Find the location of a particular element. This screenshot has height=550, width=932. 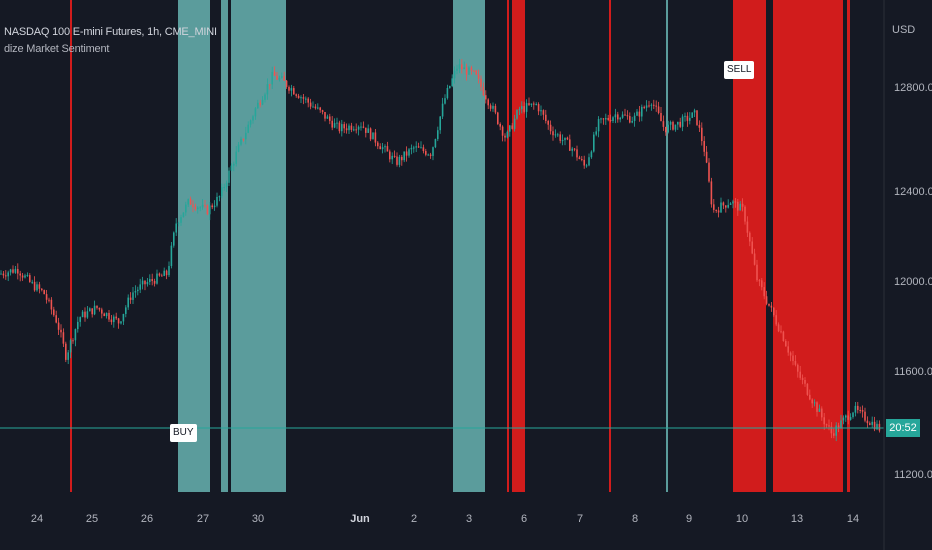

bearish-sentiment-band is located at coordinates (508, 246).